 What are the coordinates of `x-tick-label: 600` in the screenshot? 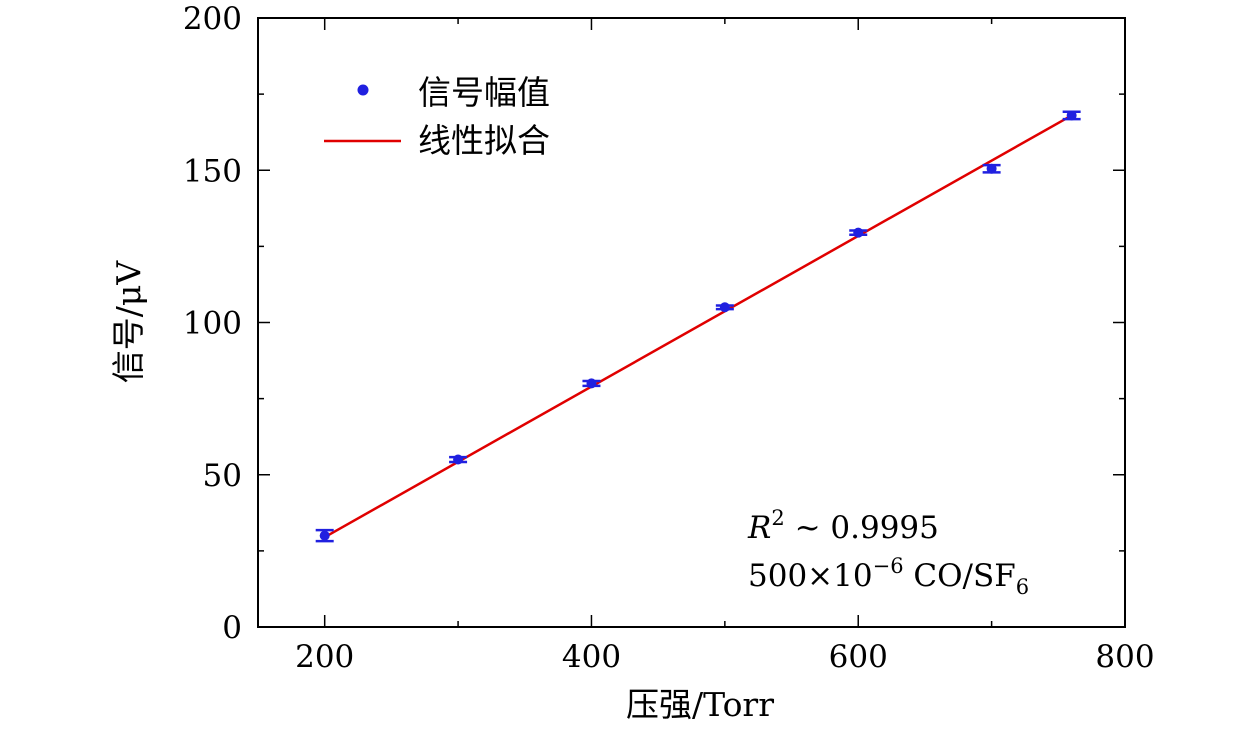 It's located at (858, 657).